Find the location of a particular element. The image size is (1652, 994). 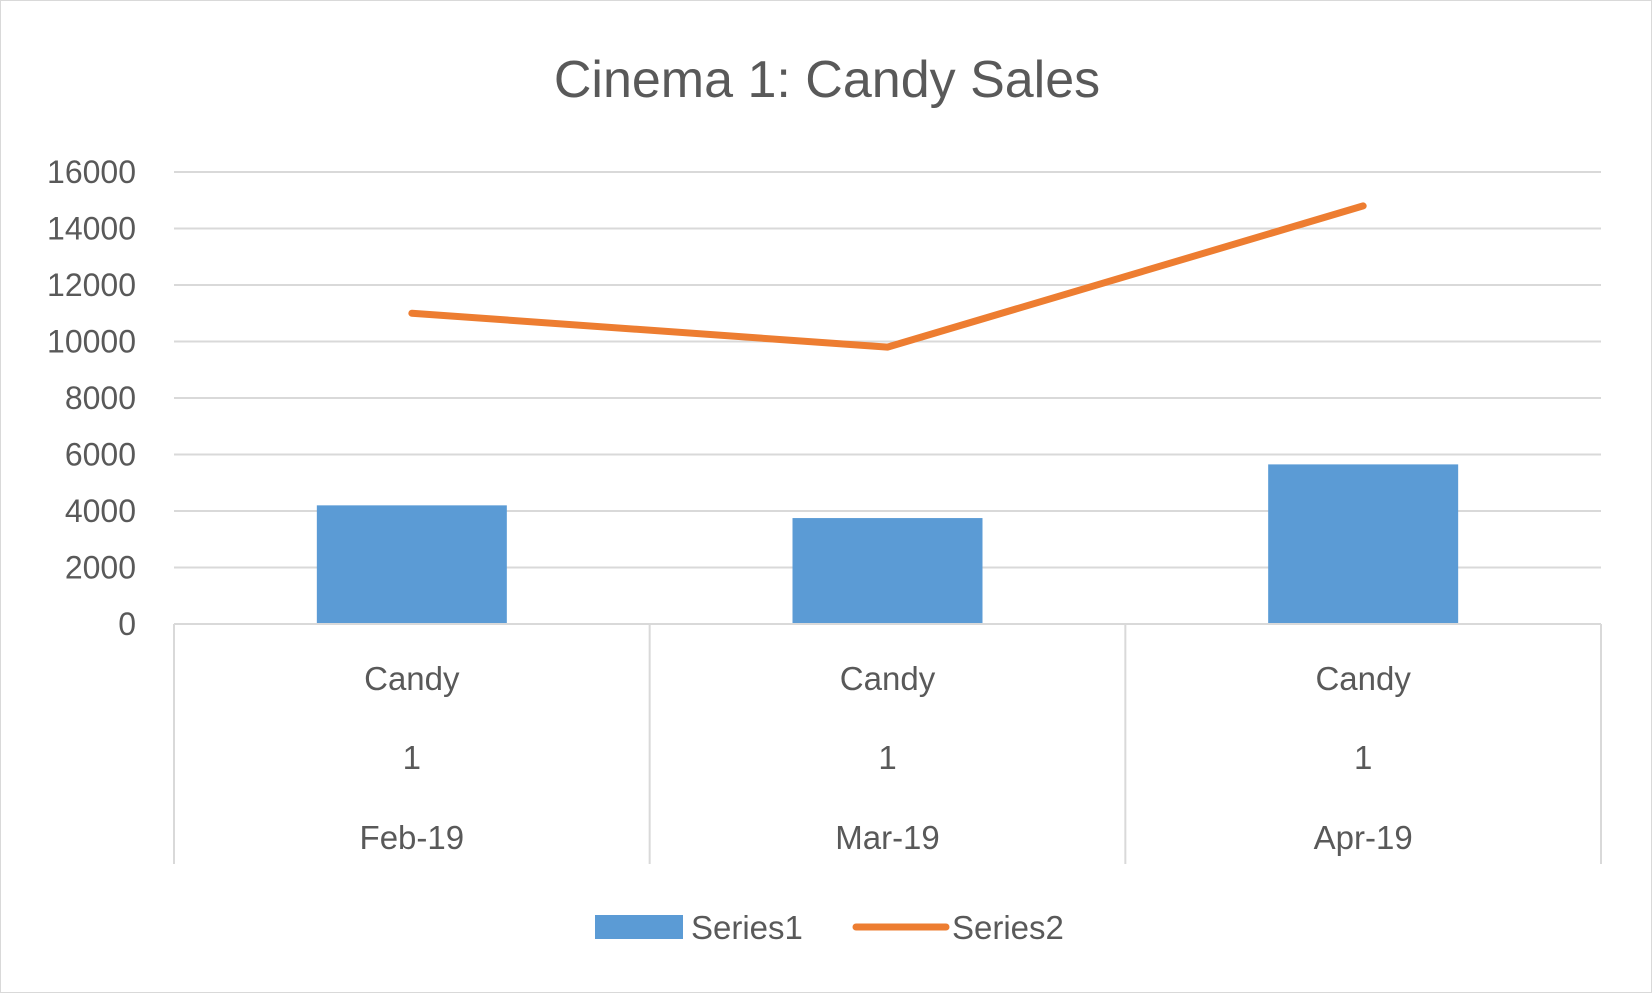

legend: Series1 Series2 is located at coordinates (829, 927).